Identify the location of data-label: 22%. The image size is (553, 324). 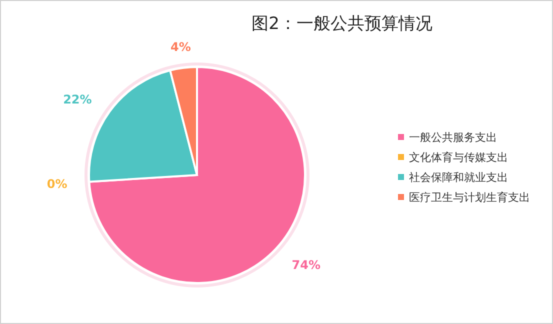
(77, 99).